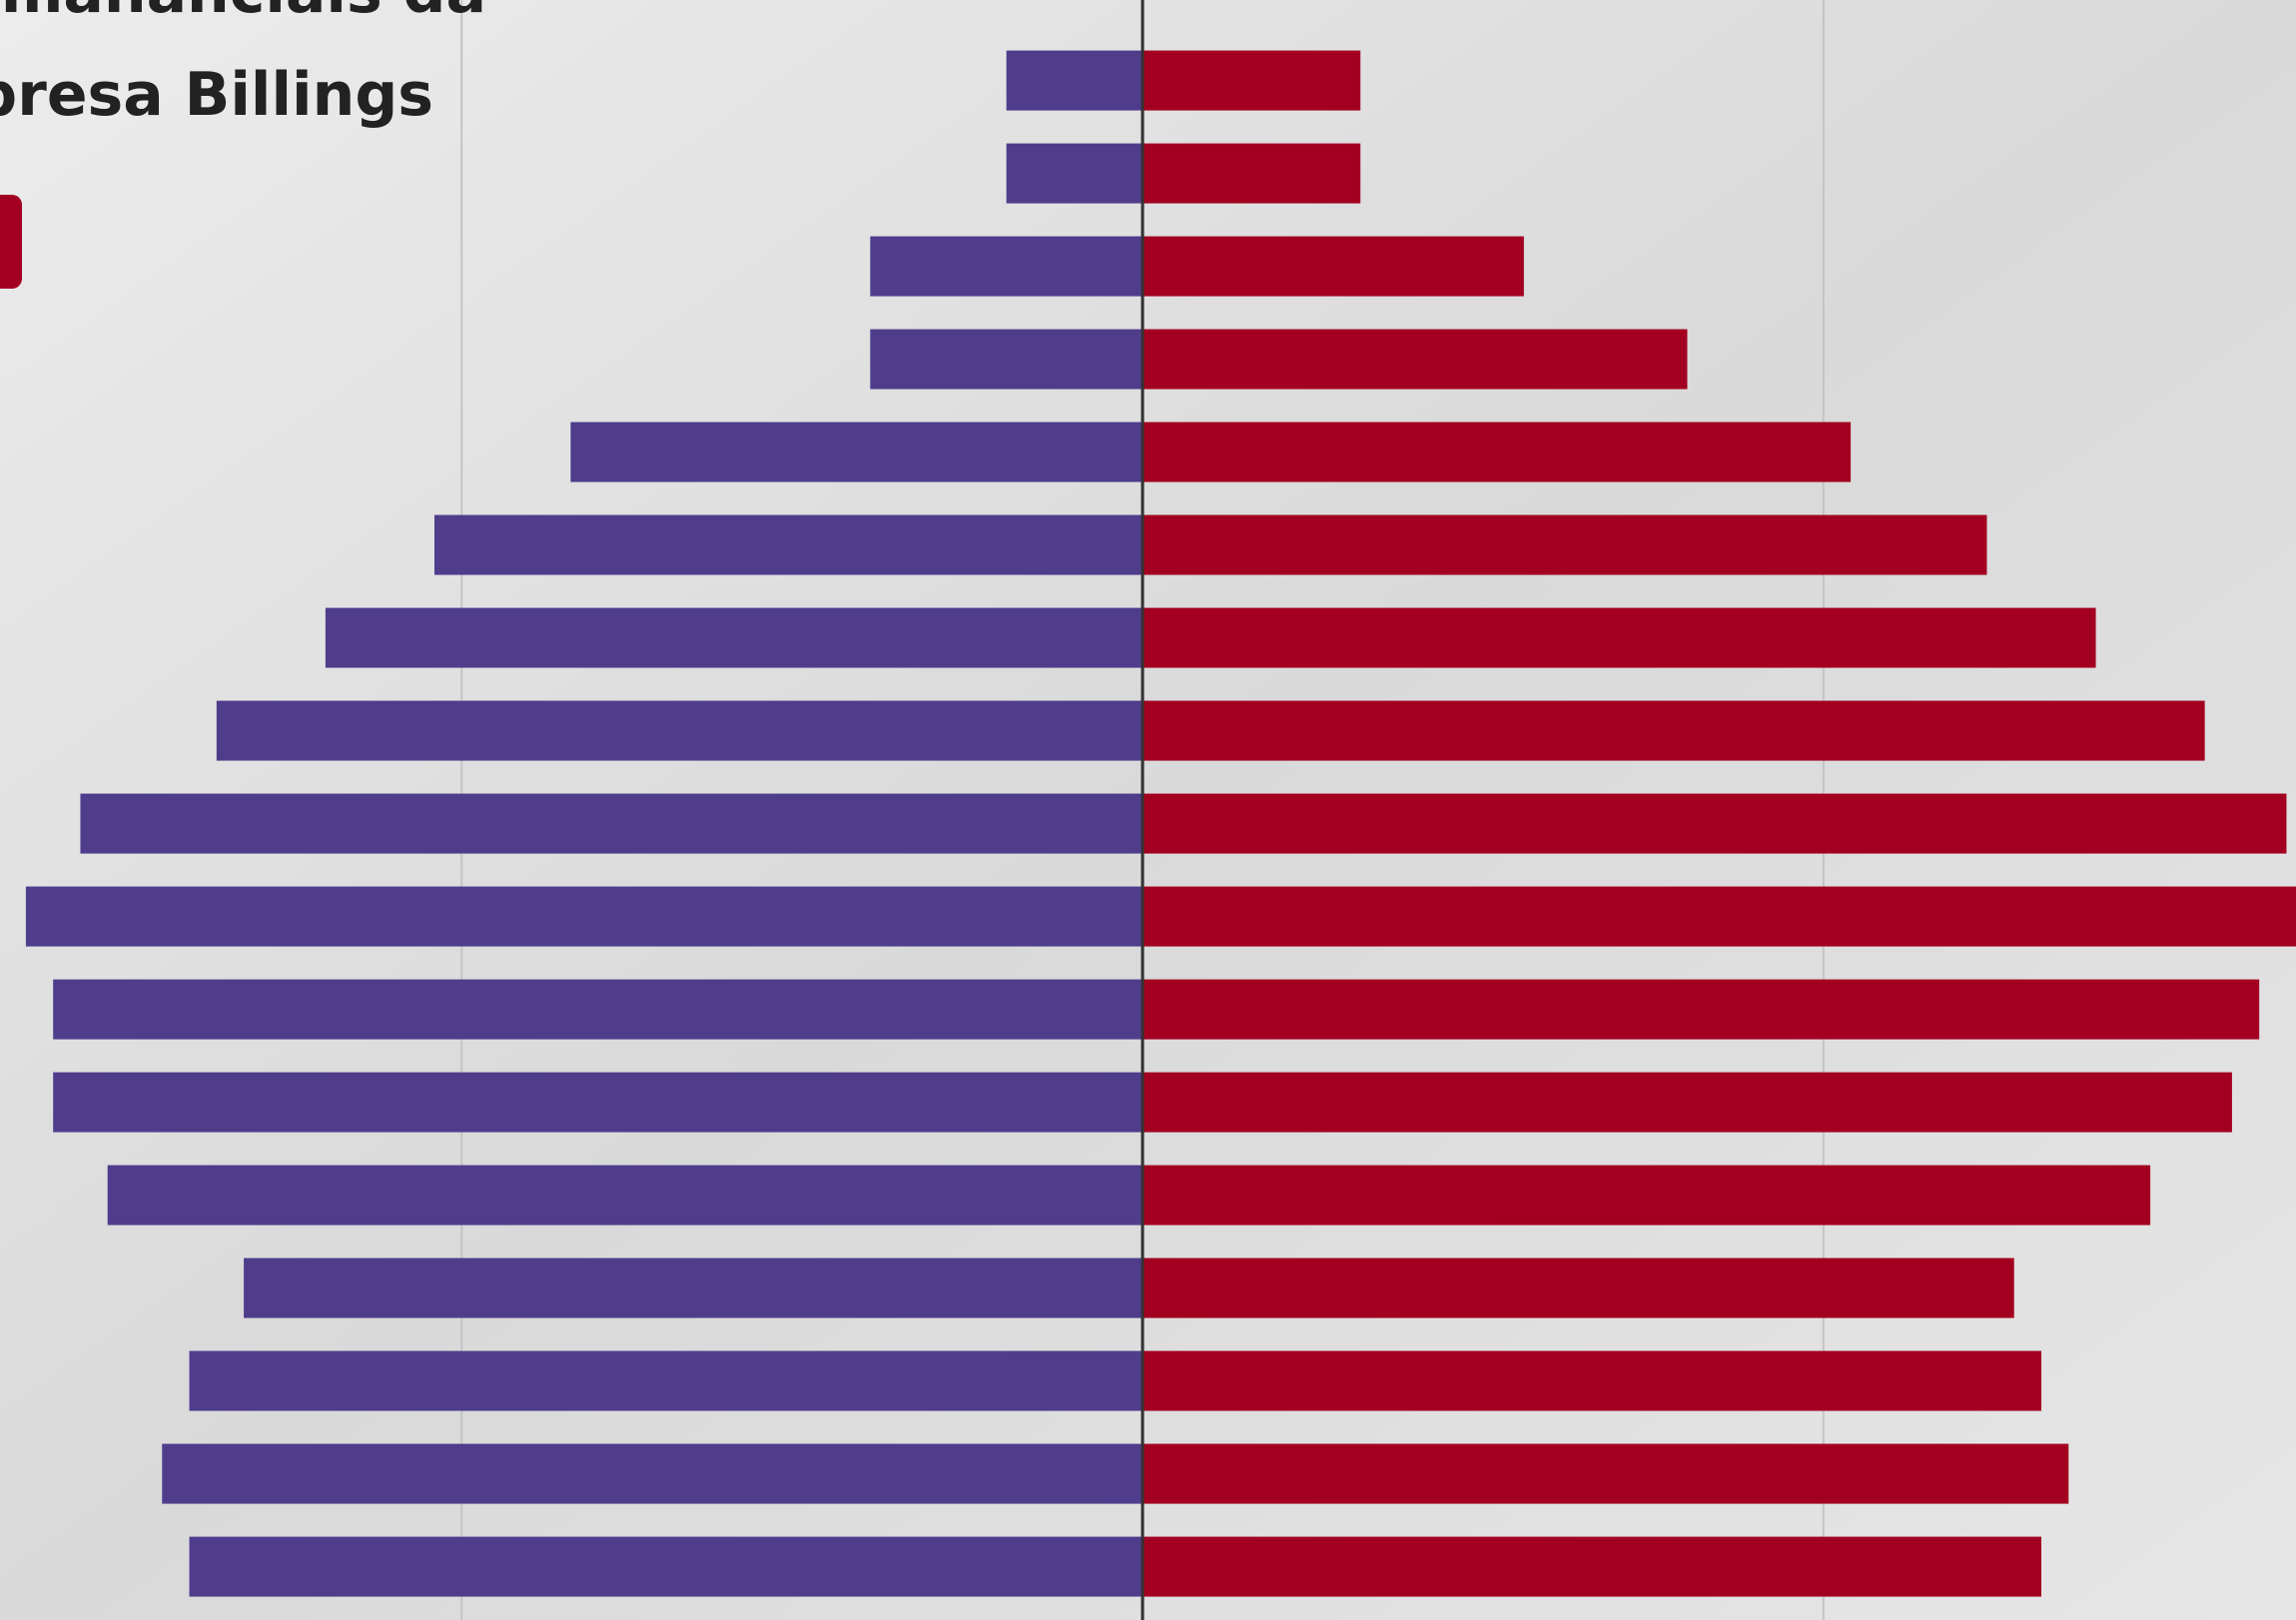 The height and width of the screenshot is (1620, 2296). I want to click on chart-title-line: mananciais da, so click(244, 14).